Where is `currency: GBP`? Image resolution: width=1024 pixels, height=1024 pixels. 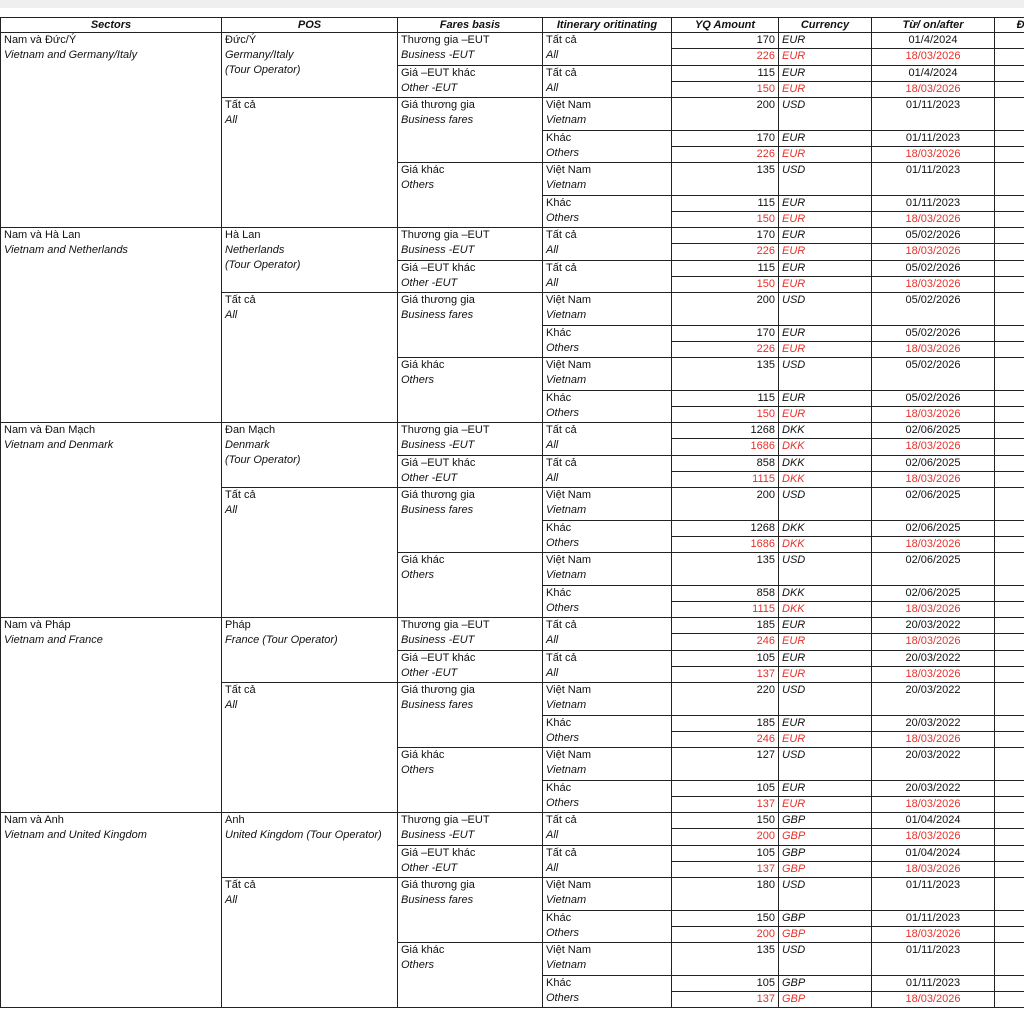 currency: GBP is located at coordinates (825, 983).